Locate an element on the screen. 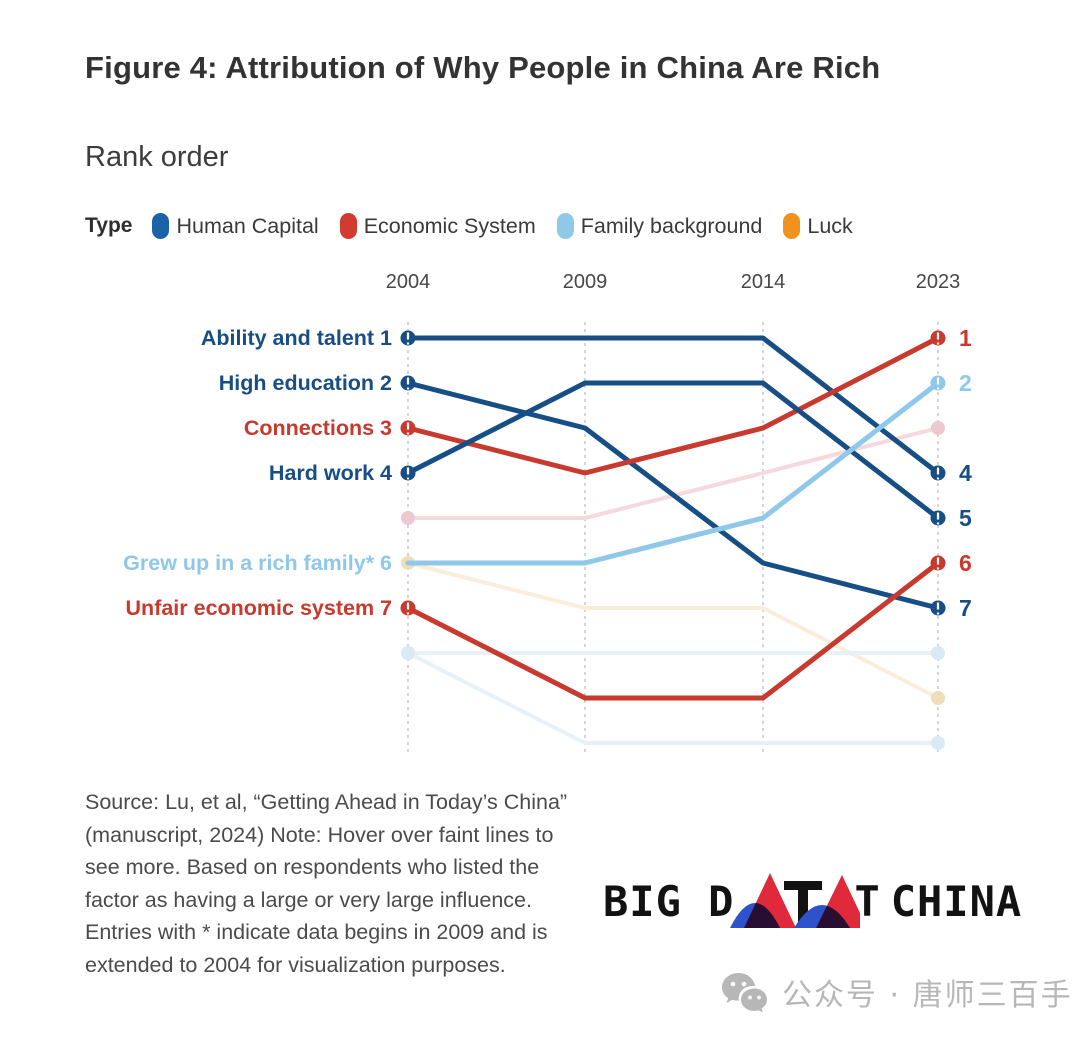 Image resolution: width=1080 pixels, height=1038 pixels. left-label-ability-and-talent: Ability and talent 1 is located at coordinates (296, 338).